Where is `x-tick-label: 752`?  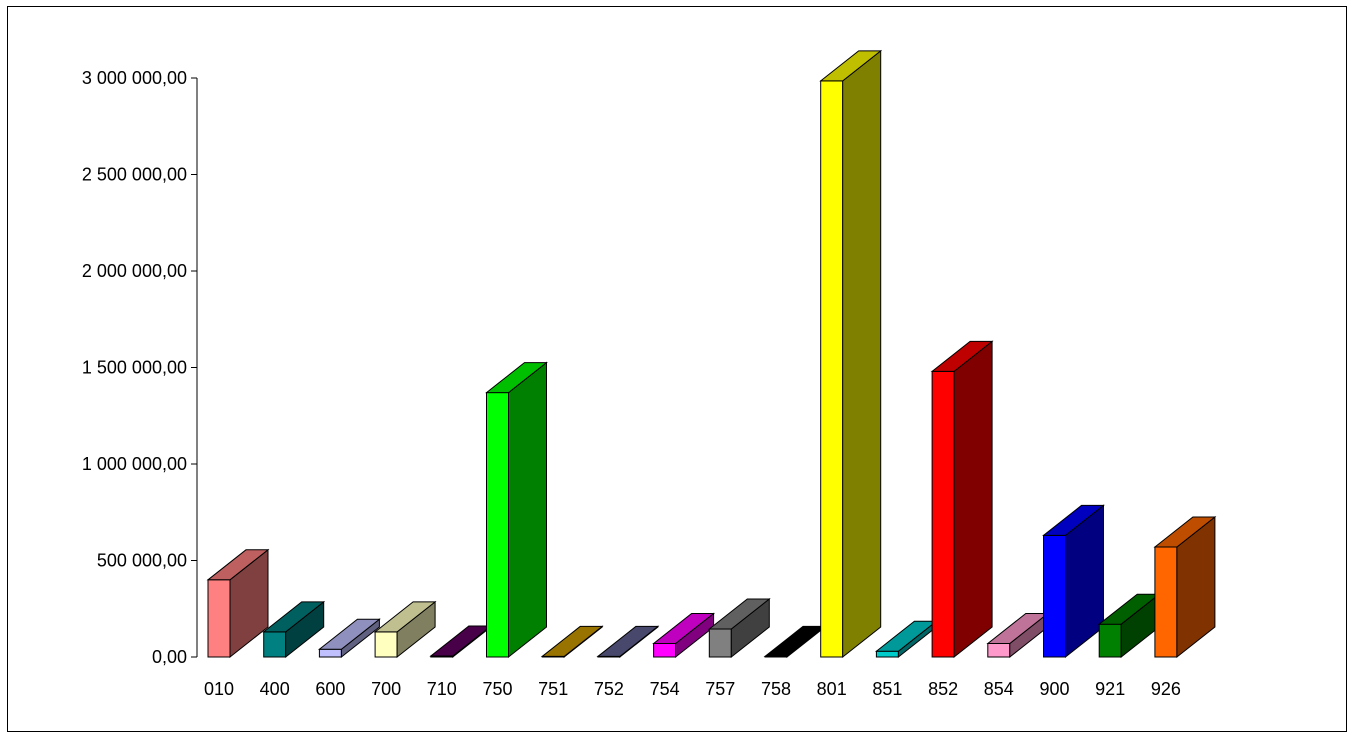
x-tick-label: 752 is located at coordinates (609, 689).